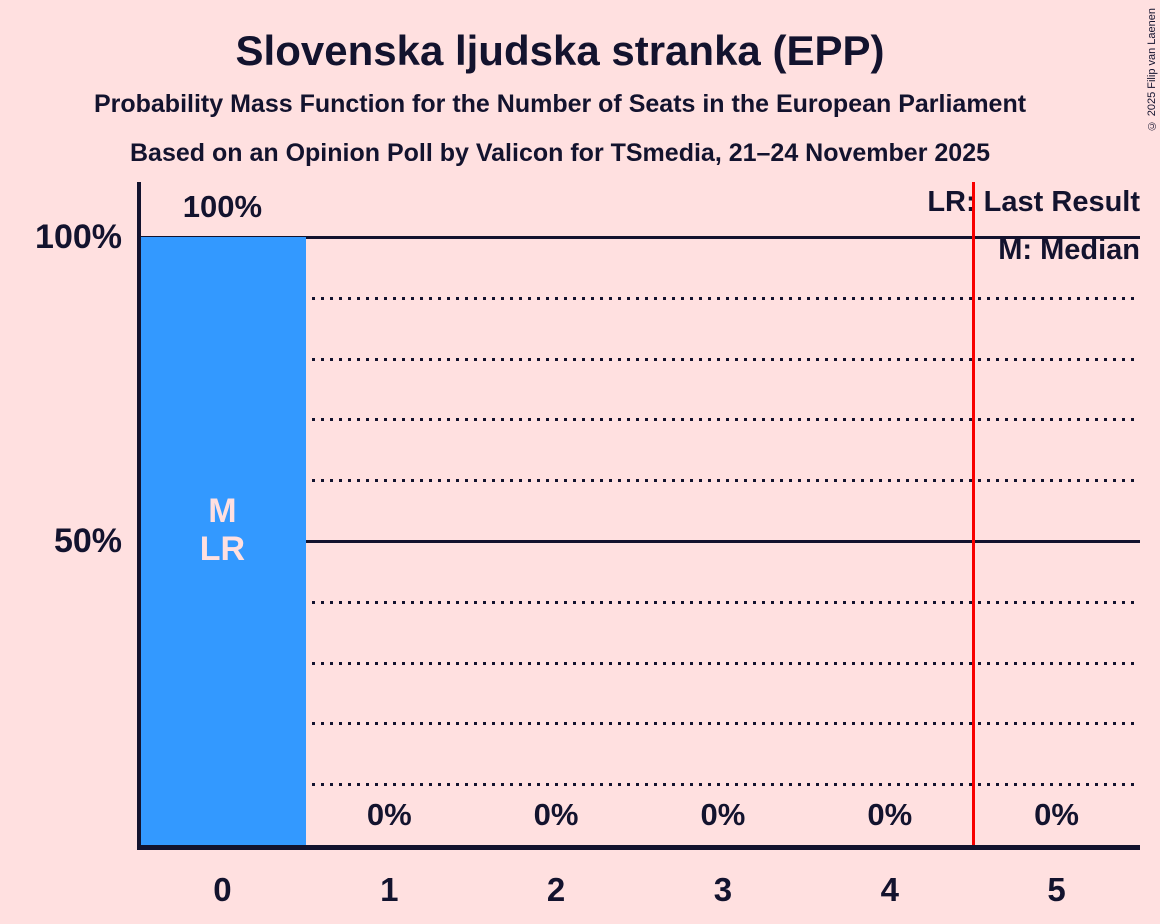 Image resolution: width=1160 pixels, height=924 pixels. What do you see at coordinates (556, 814) in the screenshot?
I see `value-label-seat-2: 0%` at bounding box center [556, 814].